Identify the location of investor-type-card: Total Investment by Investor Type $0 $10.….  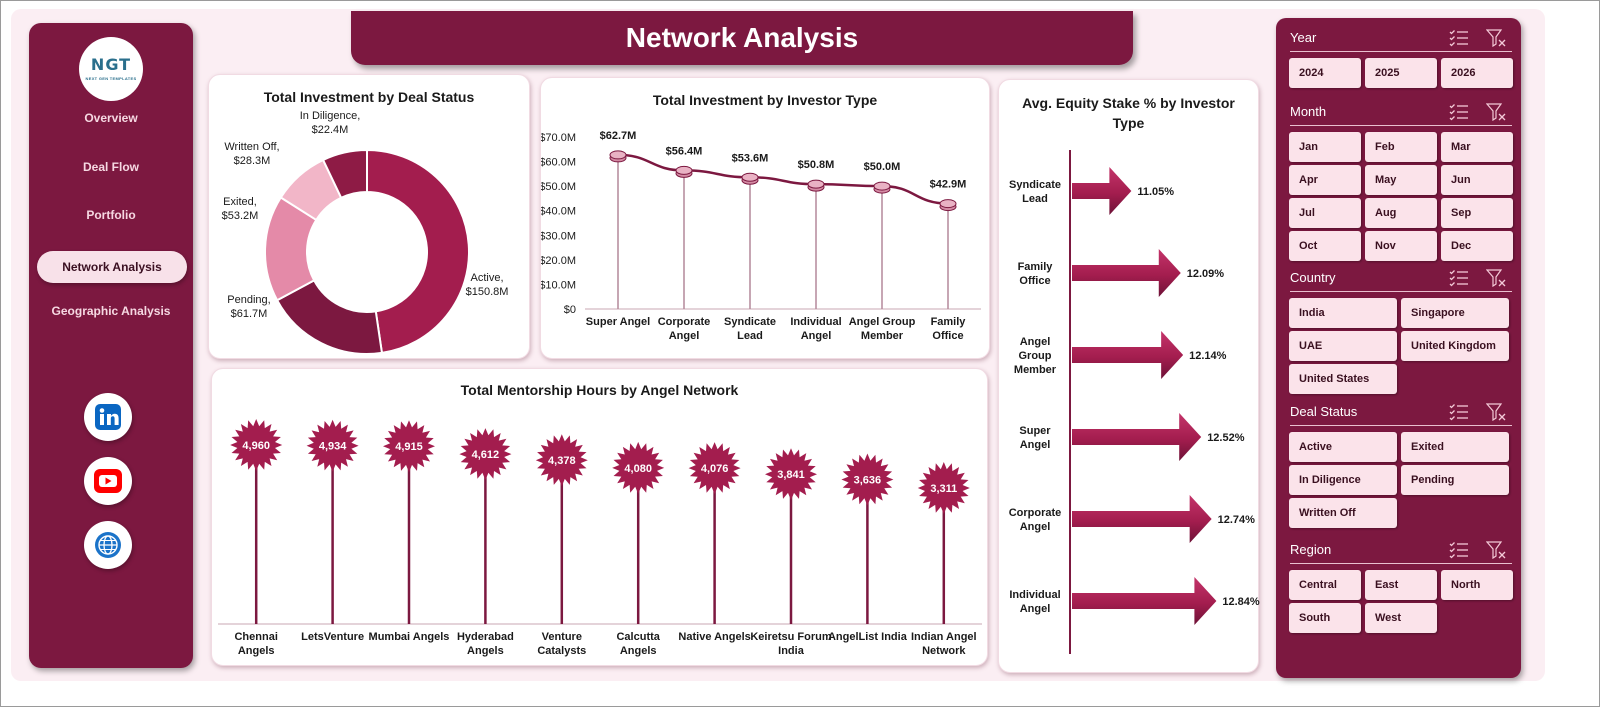
(765, 218).